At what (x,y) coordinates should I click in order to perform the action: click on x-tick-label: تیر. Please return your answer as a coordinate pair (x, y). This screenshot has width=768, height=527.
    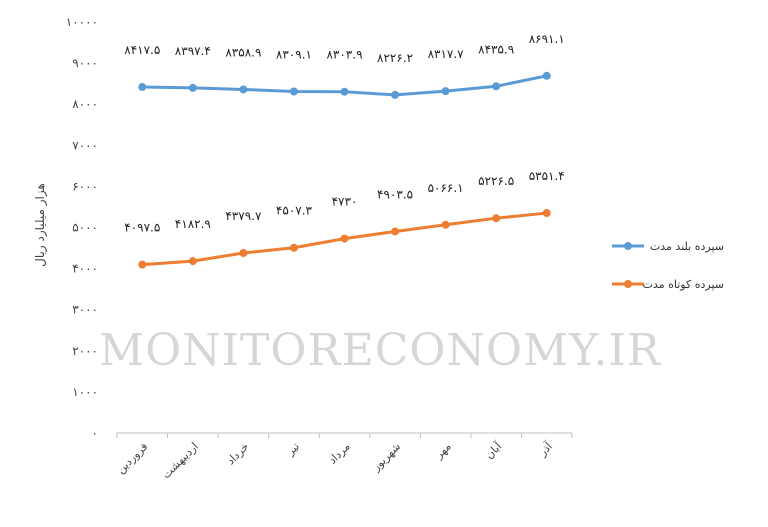
    Looking at the image, I should click on (292, 449).